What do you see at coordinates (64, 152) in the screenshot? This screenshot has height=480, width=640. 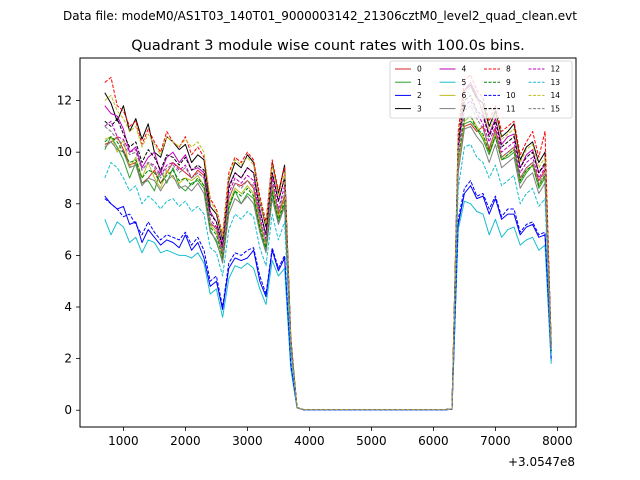 I see `y-tick-label: 10` at bounding box center [64, 152].